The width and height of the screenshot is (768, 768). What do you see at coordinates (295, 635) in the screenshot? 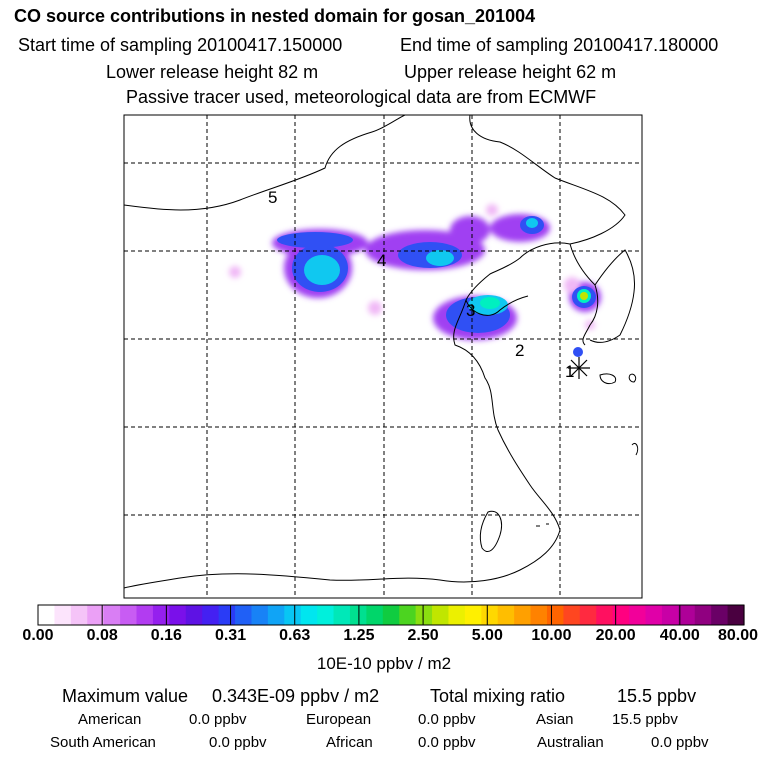
I see `colorbar-tick-label: 0.63` at bounding box center [295, 635].